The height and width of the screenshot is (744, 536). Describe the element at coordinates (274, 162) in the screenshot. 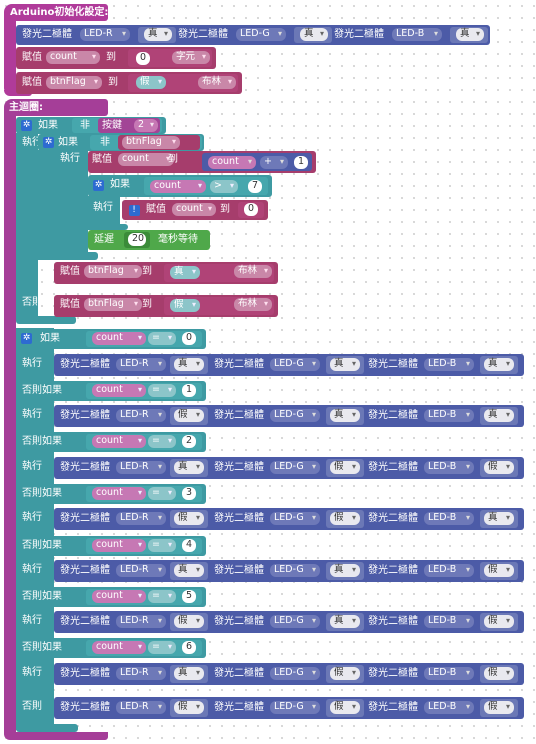

I see `operator-dropdown: +` at that location.